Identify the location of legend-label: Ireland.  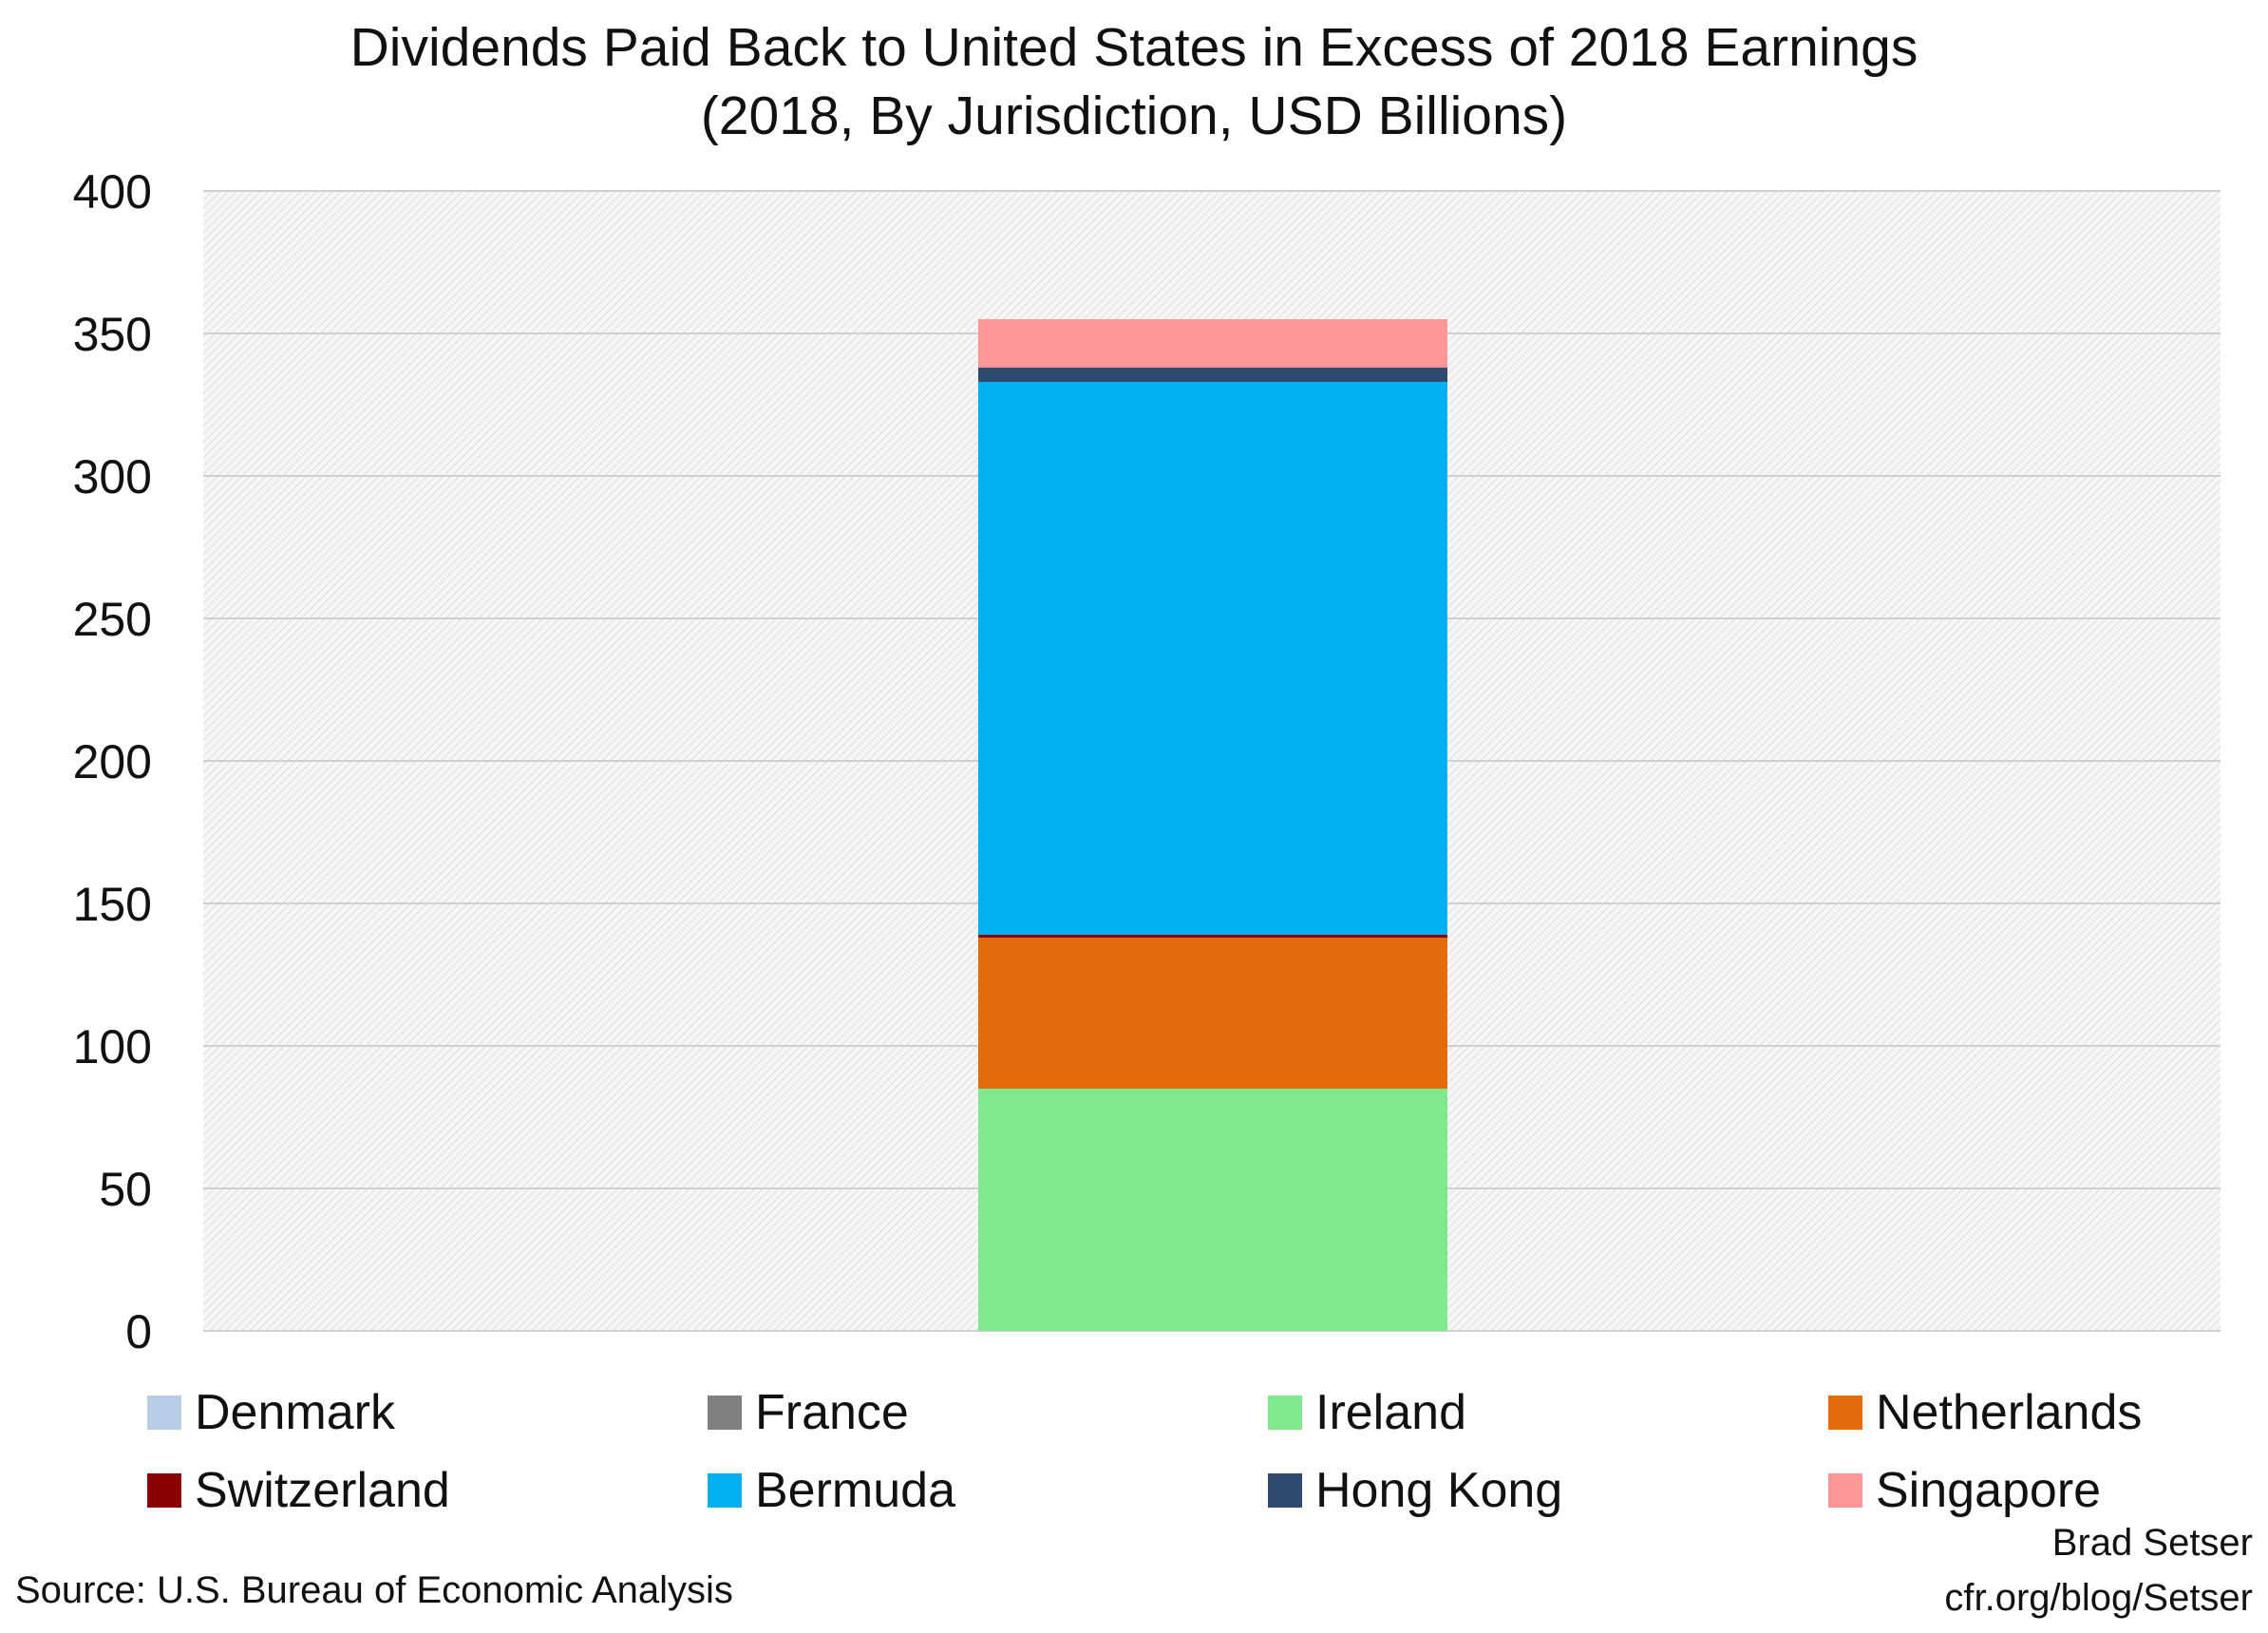
(1390, 1412).